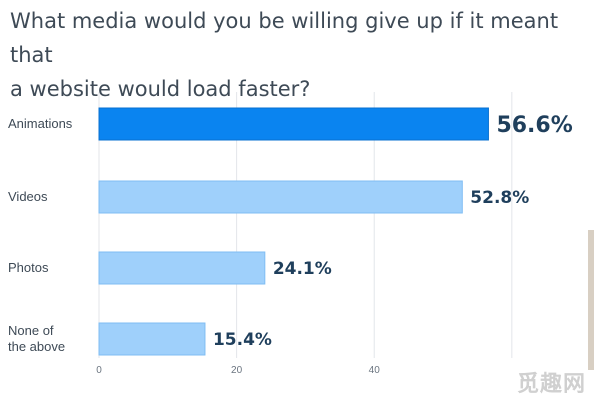 Image resolution: width=594 pixels, height=400 pixels. What do you see at coordinates (36, 346) in the screenshot?
I see `category-label: the above` at bounding box center [36, 346].